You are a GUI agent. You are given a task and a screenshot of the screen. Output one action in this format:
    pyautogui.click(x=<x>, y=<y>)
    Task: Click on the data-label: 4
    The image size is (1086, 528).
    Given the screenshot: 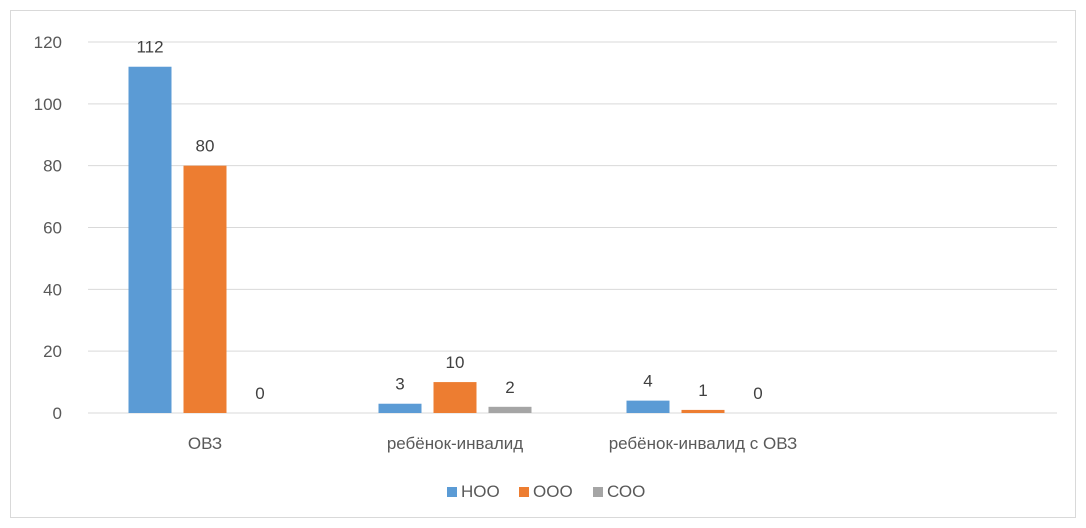 What is the action you would take?
    pyautogui.click(x=647, y=381)
    